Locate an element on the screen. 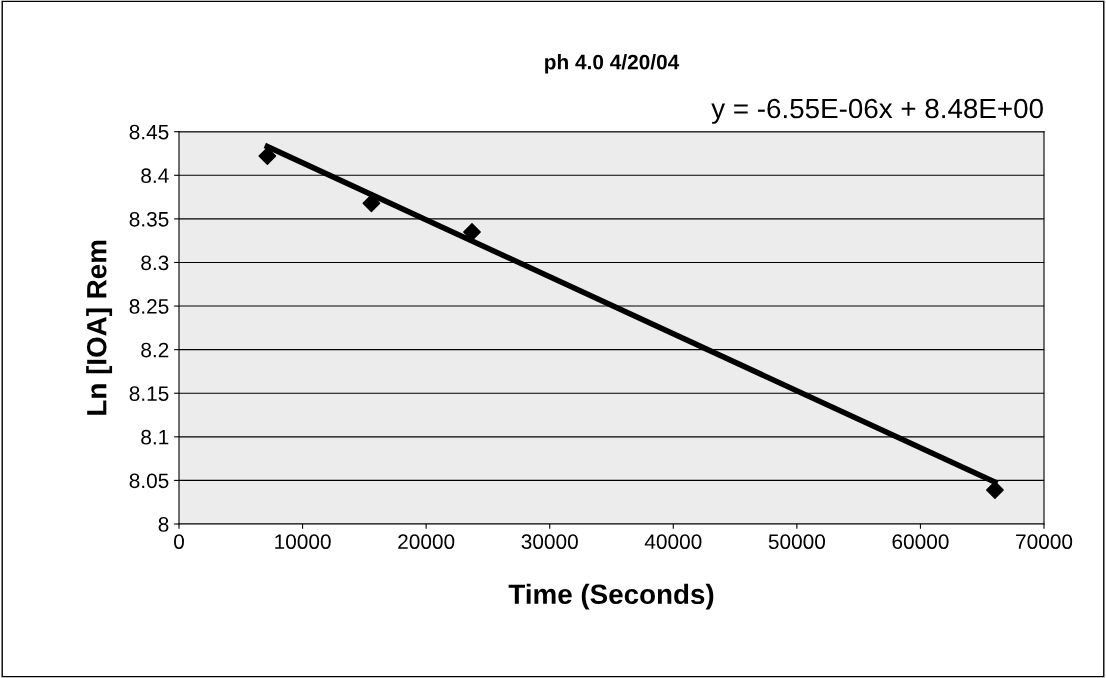 This screenshot has height=678, width=1106. y-tick-label: 8.05 is located at coordinates (149, 481).